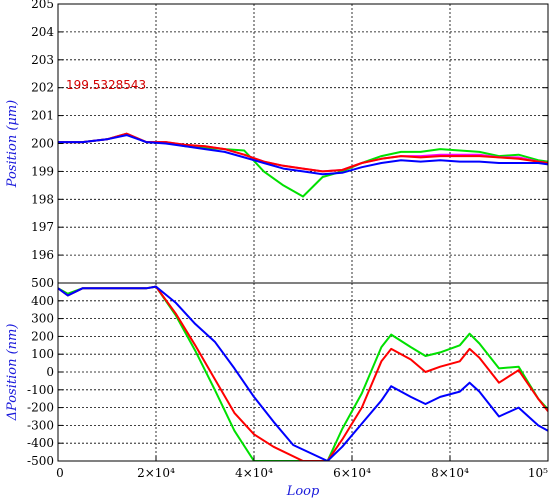 This screenshot has width=558, height=498. What do you see at coordinates (12, 144) in the screenshot?
I see `top-y-axis-label: Position (μm)` at bounding box center [12, 144].